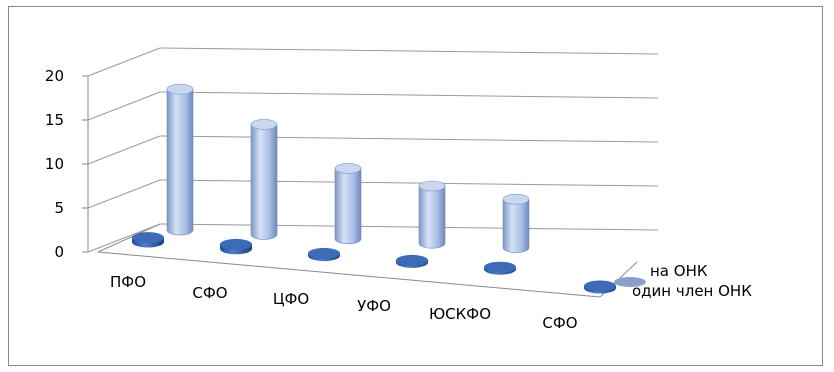 This screenshot has height=372, width=834. I want to click on y-tick-label: 15, so click(54, 120).